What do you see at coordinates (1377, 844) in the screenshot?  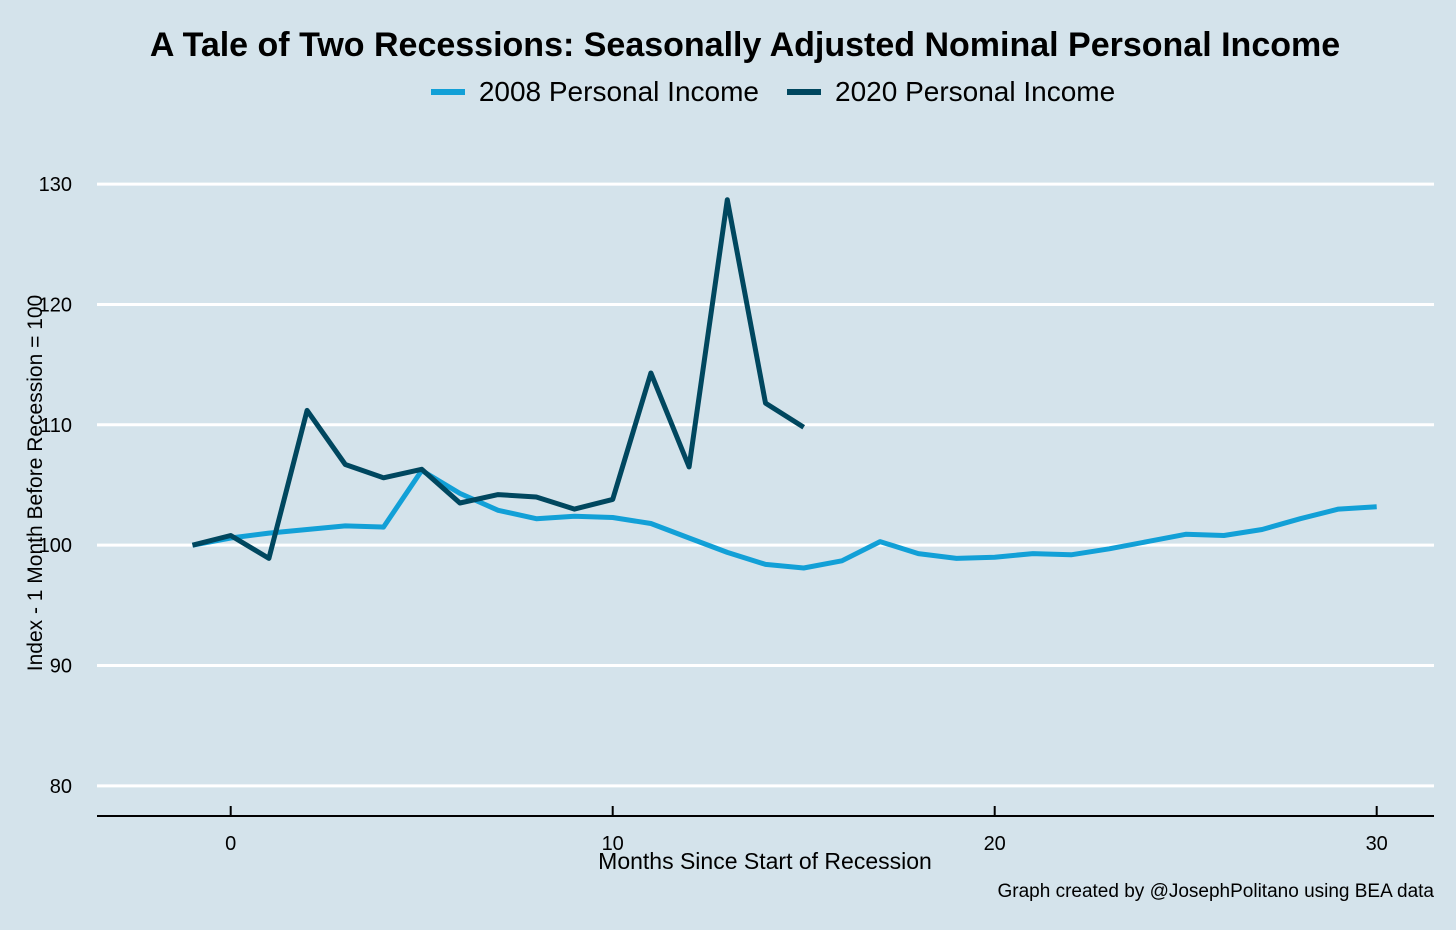 I see `x-tick-label: 30` at bounding box center [1377, 844].